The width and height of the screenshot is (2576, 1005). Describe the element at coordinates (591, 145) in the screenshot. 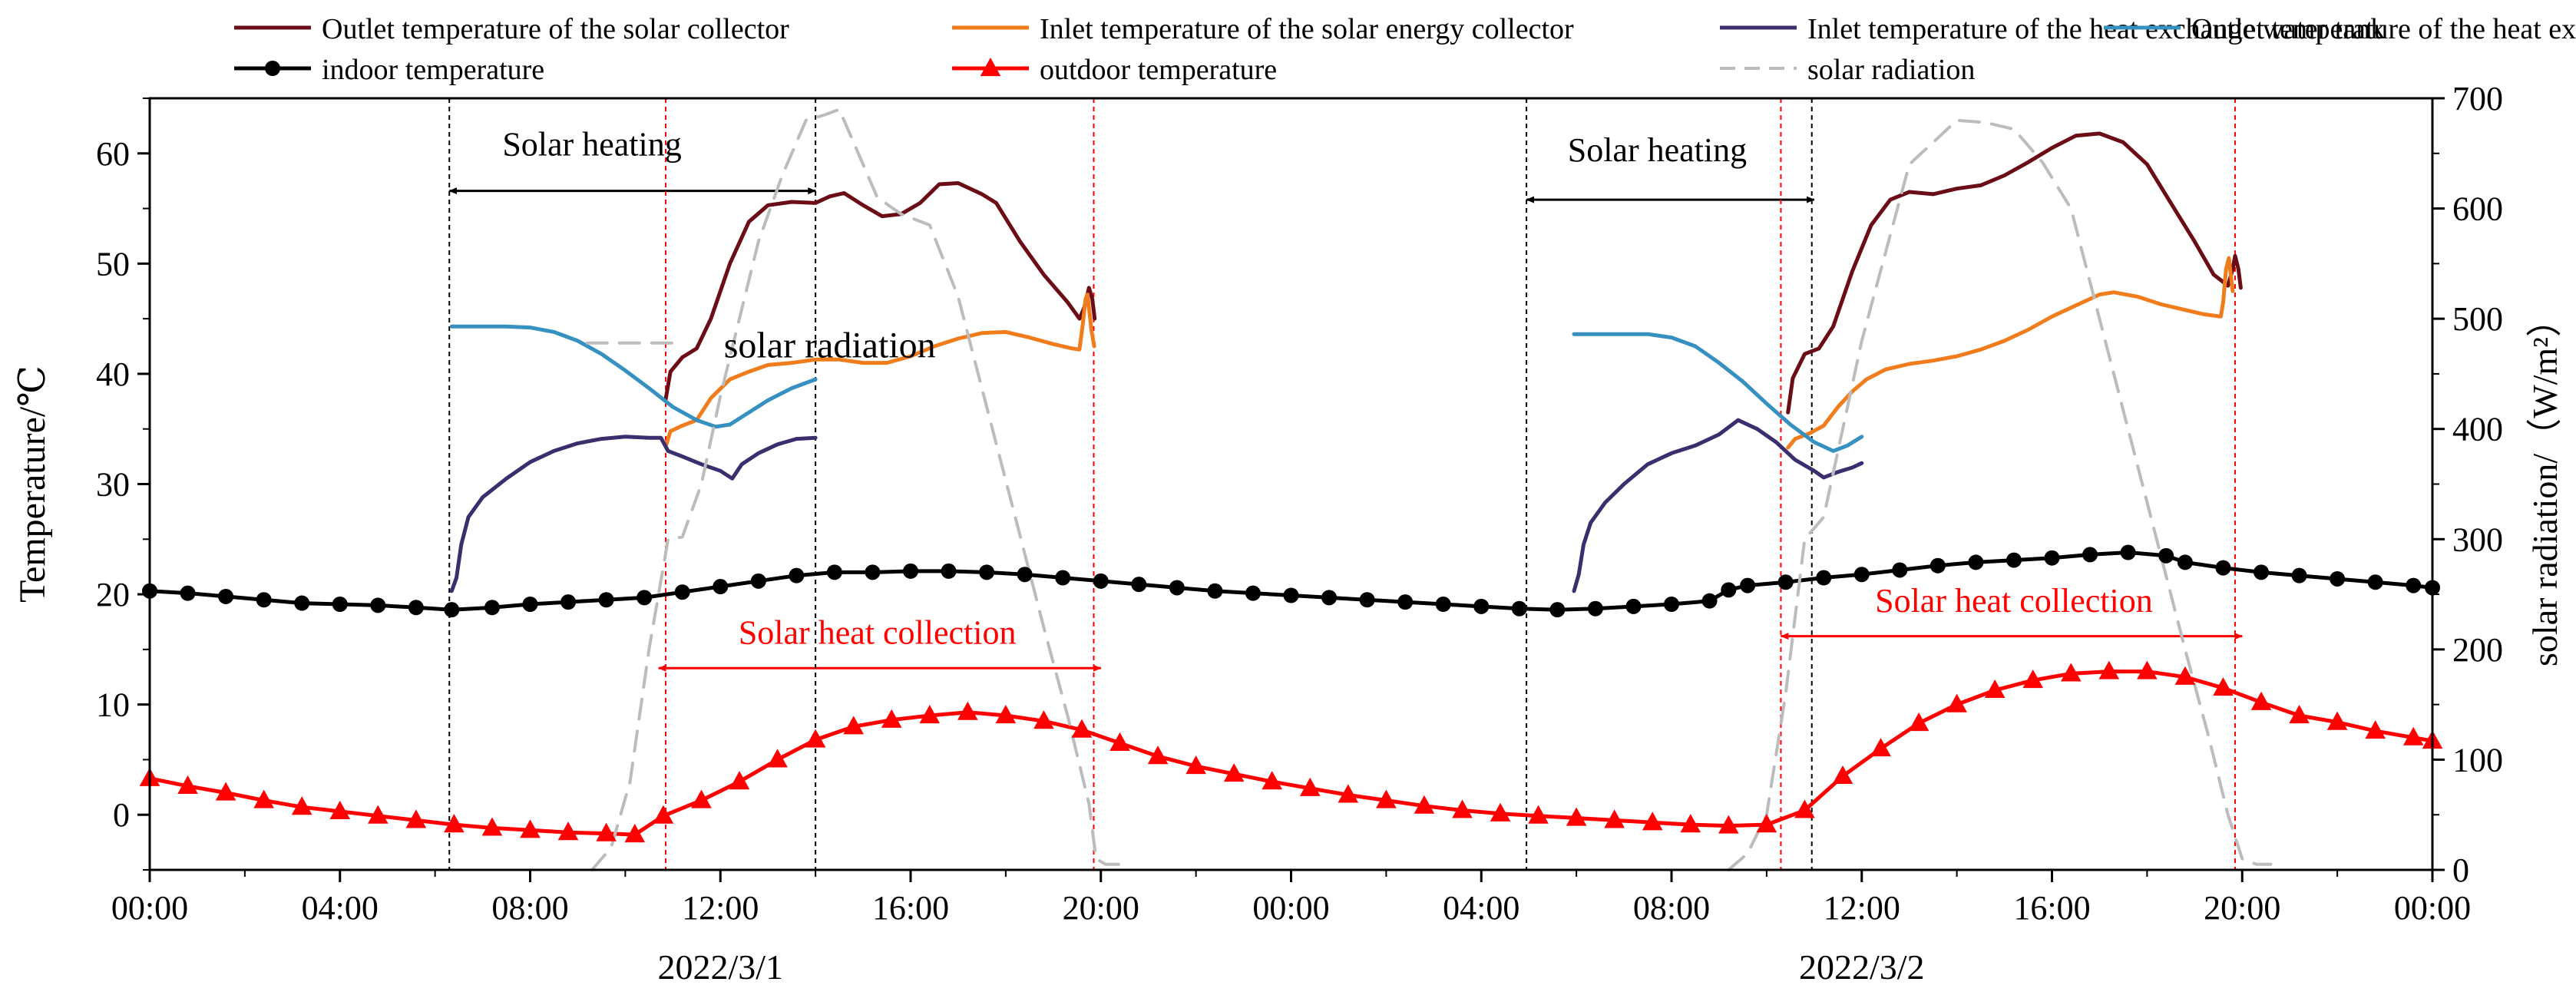

I see `span-label-0: Solar heating` at that location.